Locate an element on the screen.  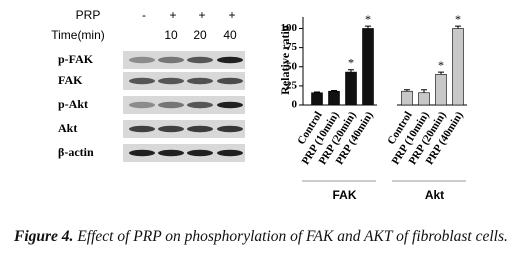
y-tick-label: 75 is located at coordinates (292, 47).